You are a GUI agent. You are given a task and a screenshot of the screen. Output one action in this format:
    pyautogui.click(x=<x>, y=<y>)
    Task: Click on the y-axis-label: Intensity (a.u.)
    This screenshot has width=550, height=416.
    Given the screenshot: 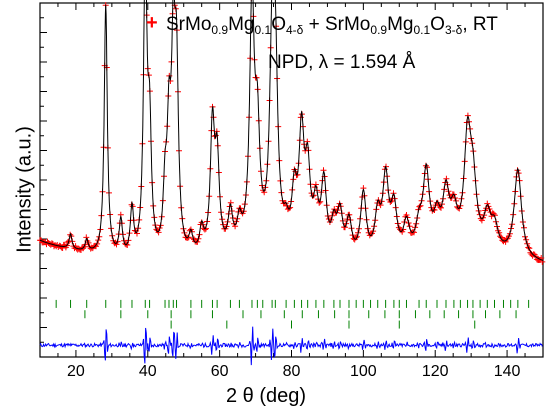 What is the action you would take?
    pyautogui.click(x=24, y=189)
    